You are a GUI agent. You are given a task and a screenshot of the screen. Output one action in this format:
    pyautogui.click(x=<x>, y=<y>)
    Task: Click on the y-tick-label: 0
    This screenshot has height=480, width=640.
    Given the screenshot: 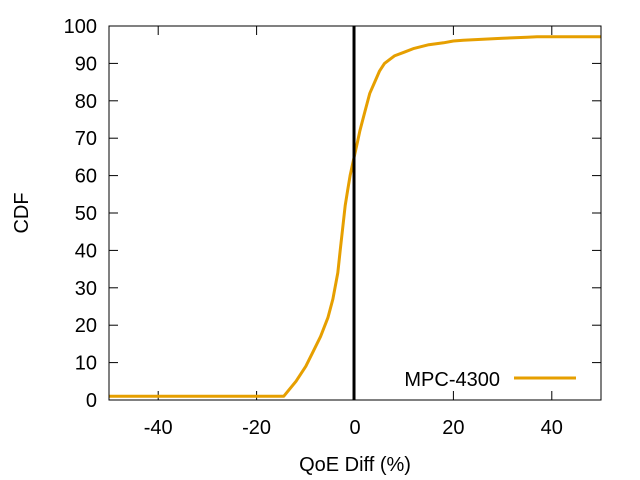 What is the action you would take?
    pyautogui.click(x=91, y=401)
    